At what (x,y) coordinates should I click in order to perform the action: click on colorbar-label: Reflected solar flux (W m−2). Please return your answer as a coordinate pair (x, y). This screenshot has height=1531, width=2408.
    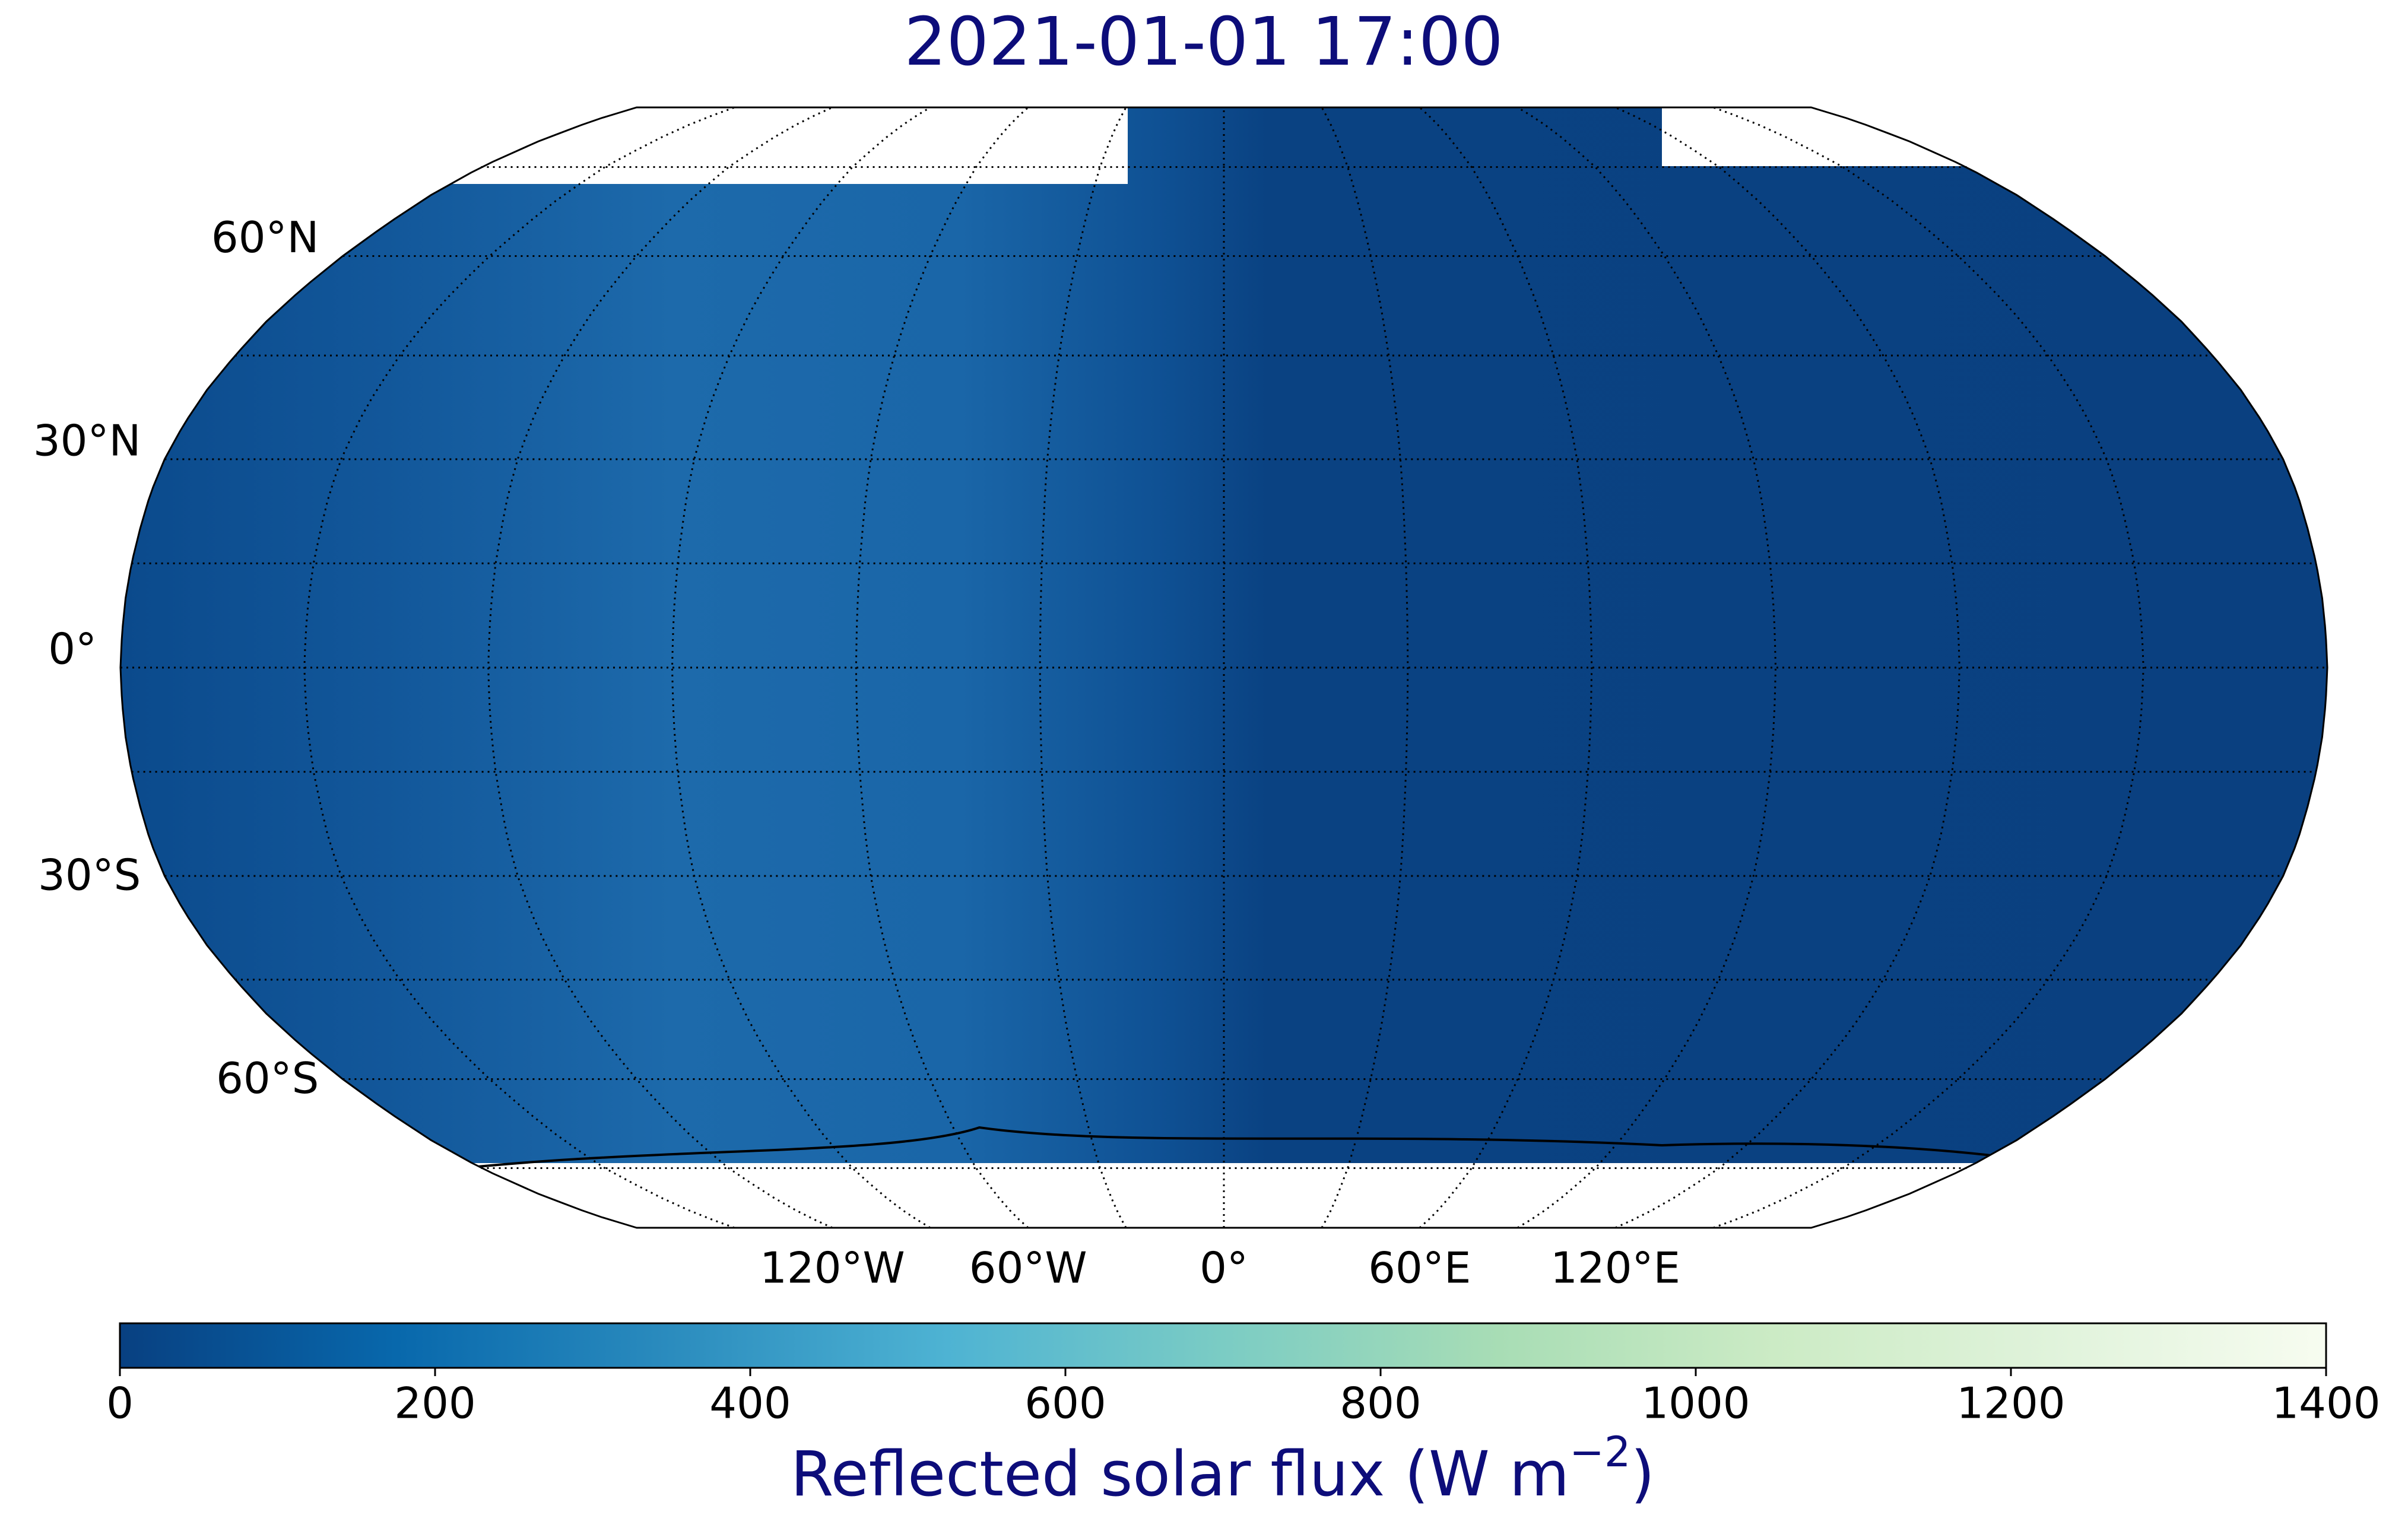
    Looking at the image, I should click on (1223, 1469).